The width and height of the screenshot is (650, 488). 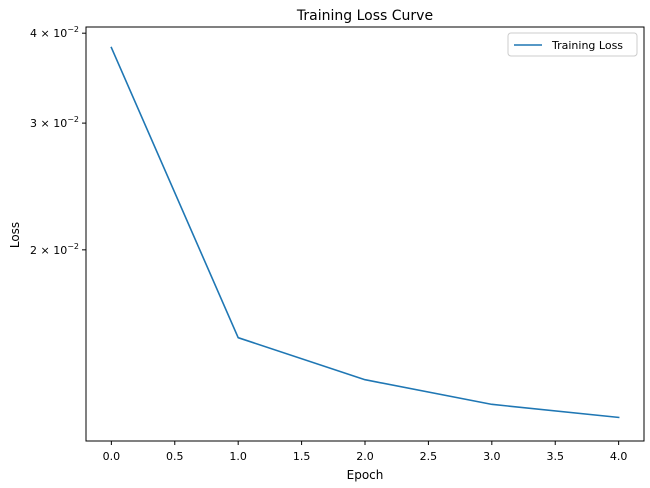 What do you see at coordinates (365, 475) in the screenshot?
I see `x-axis-label: Epoch` at bounding box center [365, 475].